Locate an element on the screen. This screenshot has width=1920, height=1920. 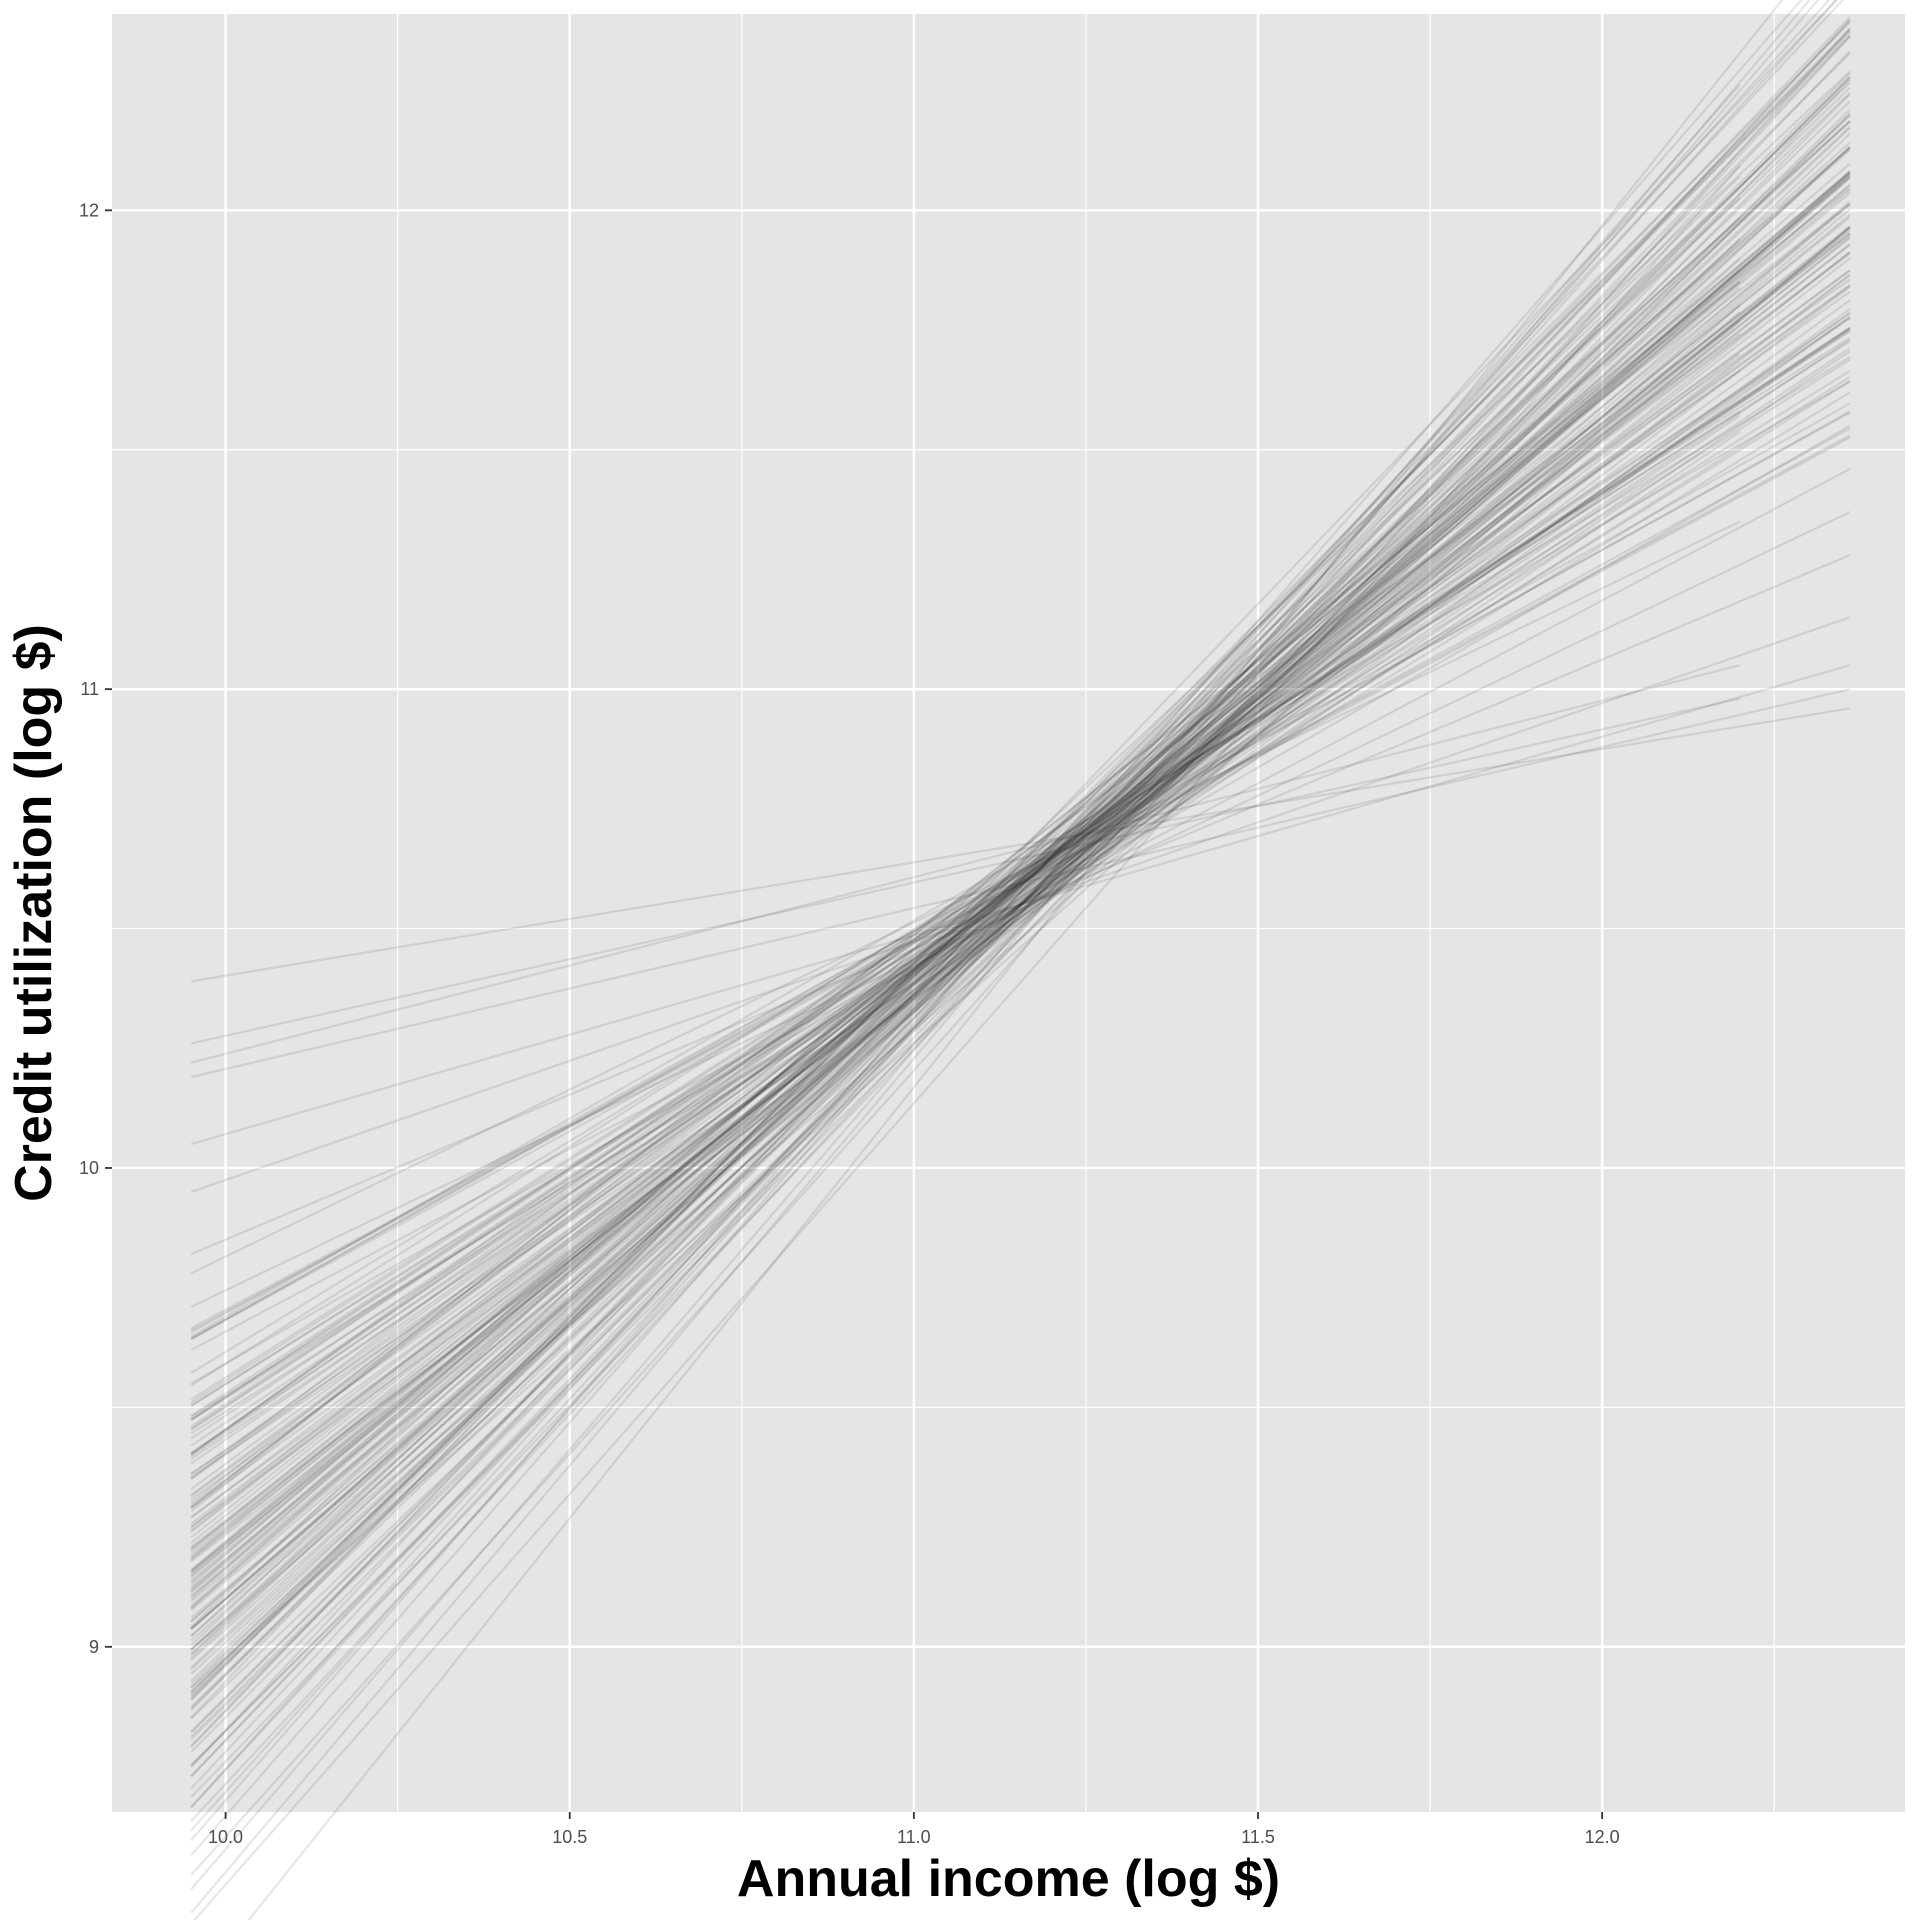
x-tick-label: 11.0 is located at coordinates (914, 1837).